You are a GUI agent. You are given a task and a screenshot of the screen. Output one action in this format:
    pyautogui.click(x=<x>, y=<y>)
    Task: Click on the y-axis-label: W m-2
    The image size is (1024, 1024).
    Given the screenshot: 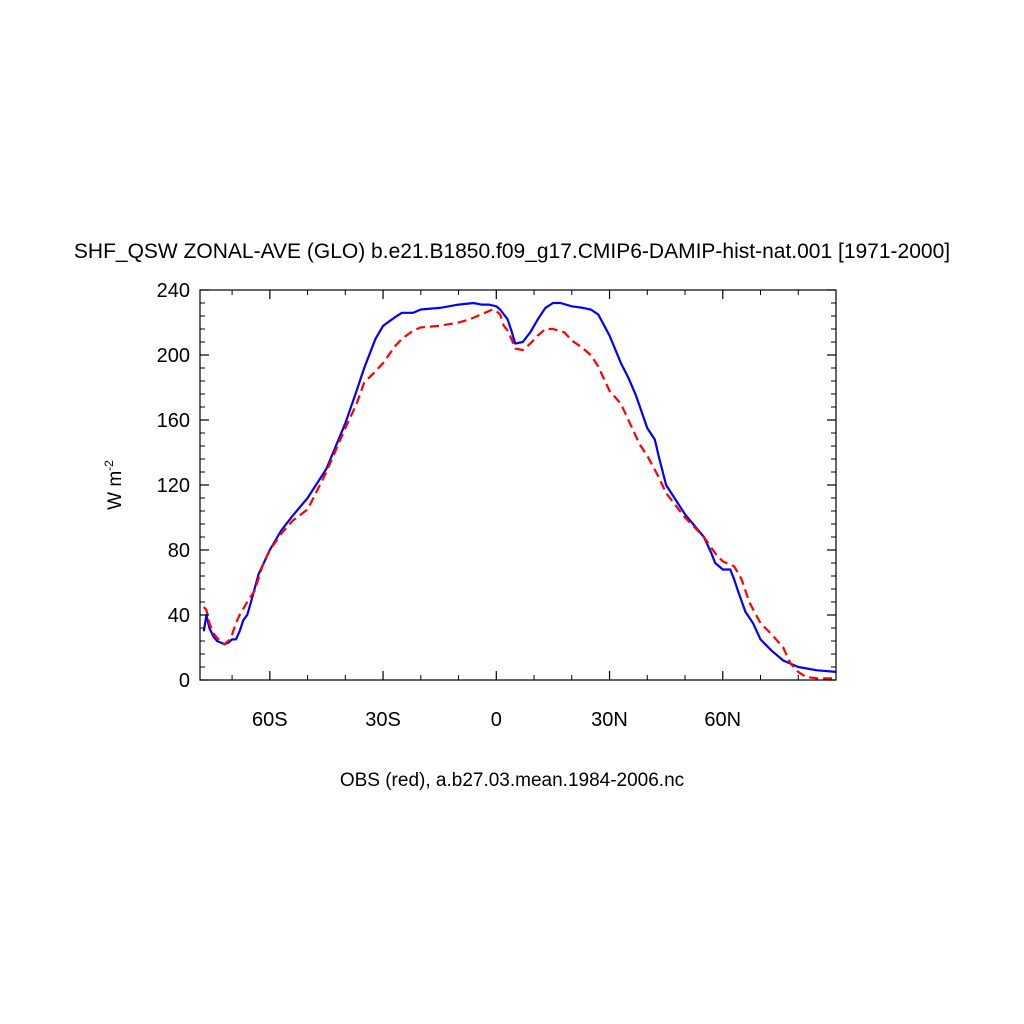 What is the action you would take?
    pyautogui.click(x=114, y=485)
    